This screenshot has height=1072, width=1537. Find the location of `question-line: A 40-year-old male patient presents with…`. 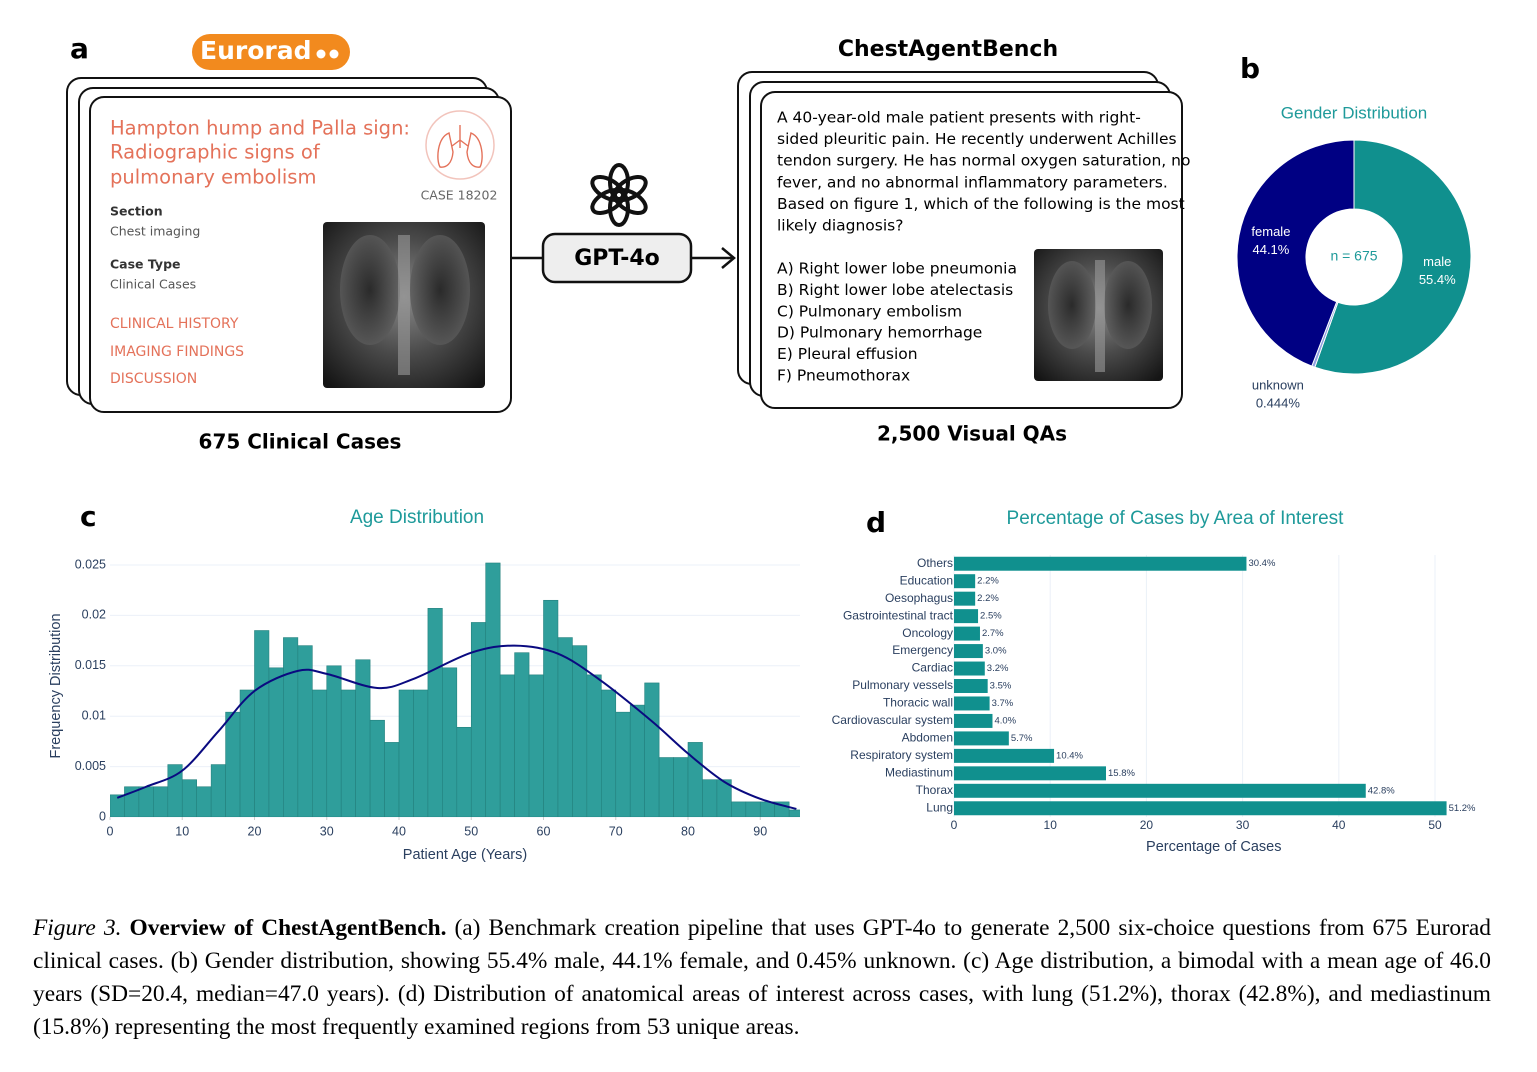

question-line: A 40-year-old male patient presents with… is located at coordinates (959, 118).